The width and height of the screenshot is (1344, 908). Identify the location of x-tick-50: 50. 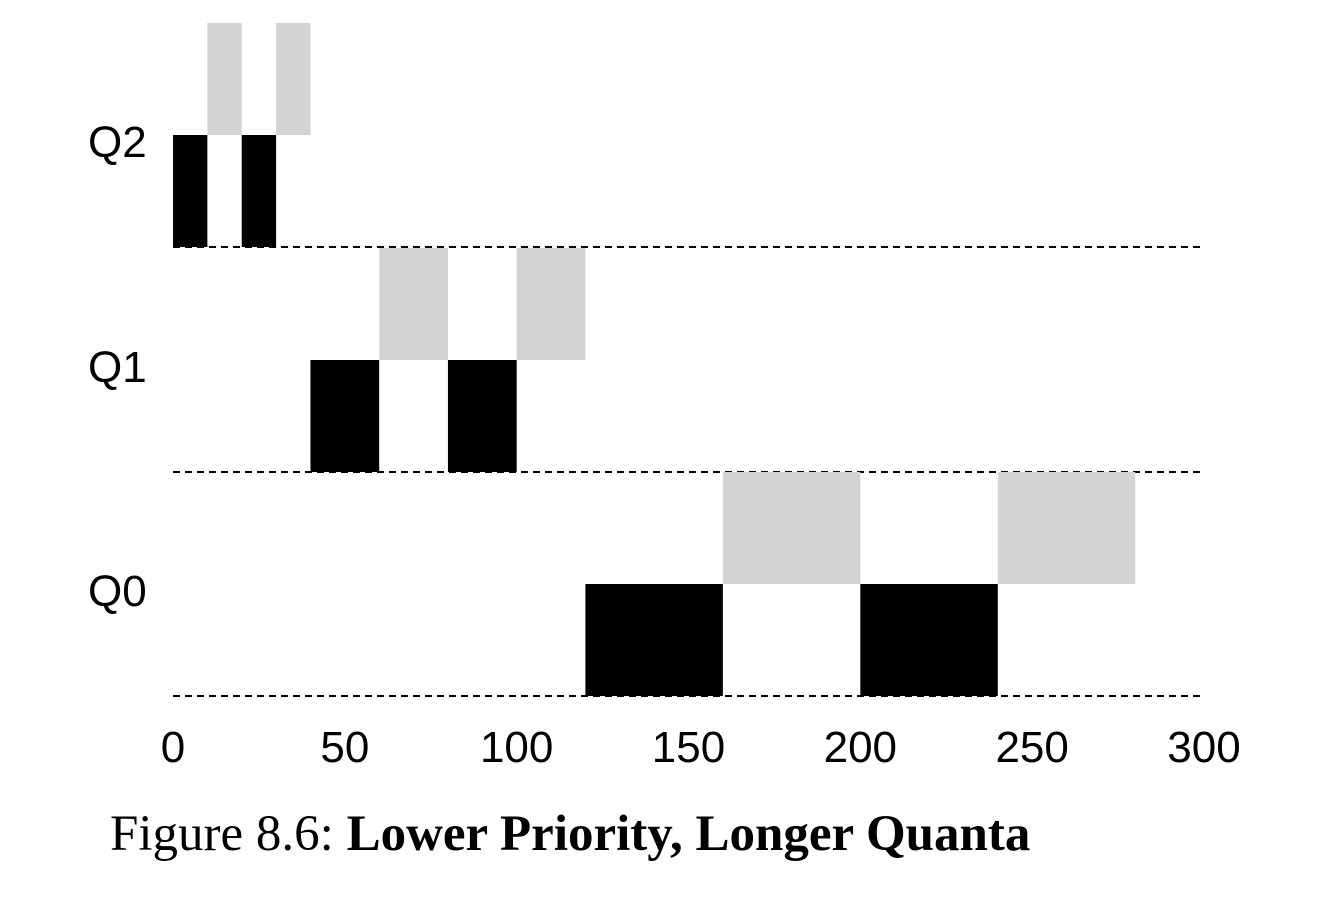
(344, 747).